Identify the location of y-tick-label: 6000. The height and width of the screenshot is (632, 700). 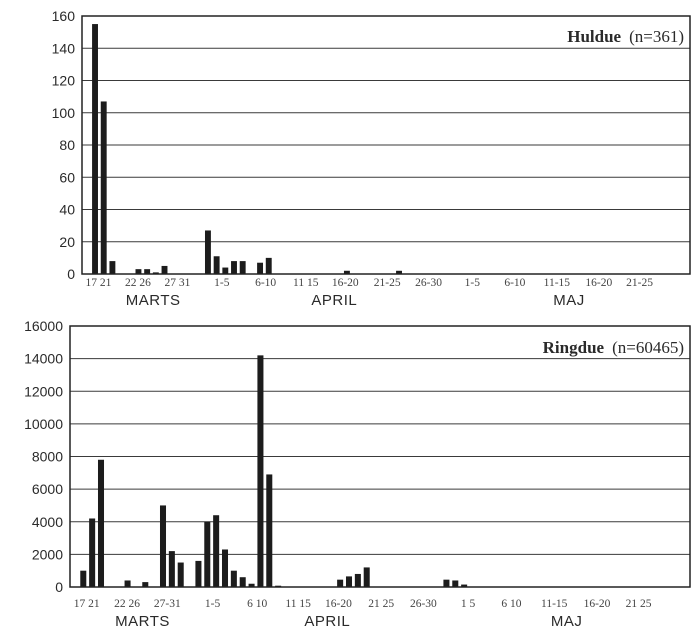
(47, 489).